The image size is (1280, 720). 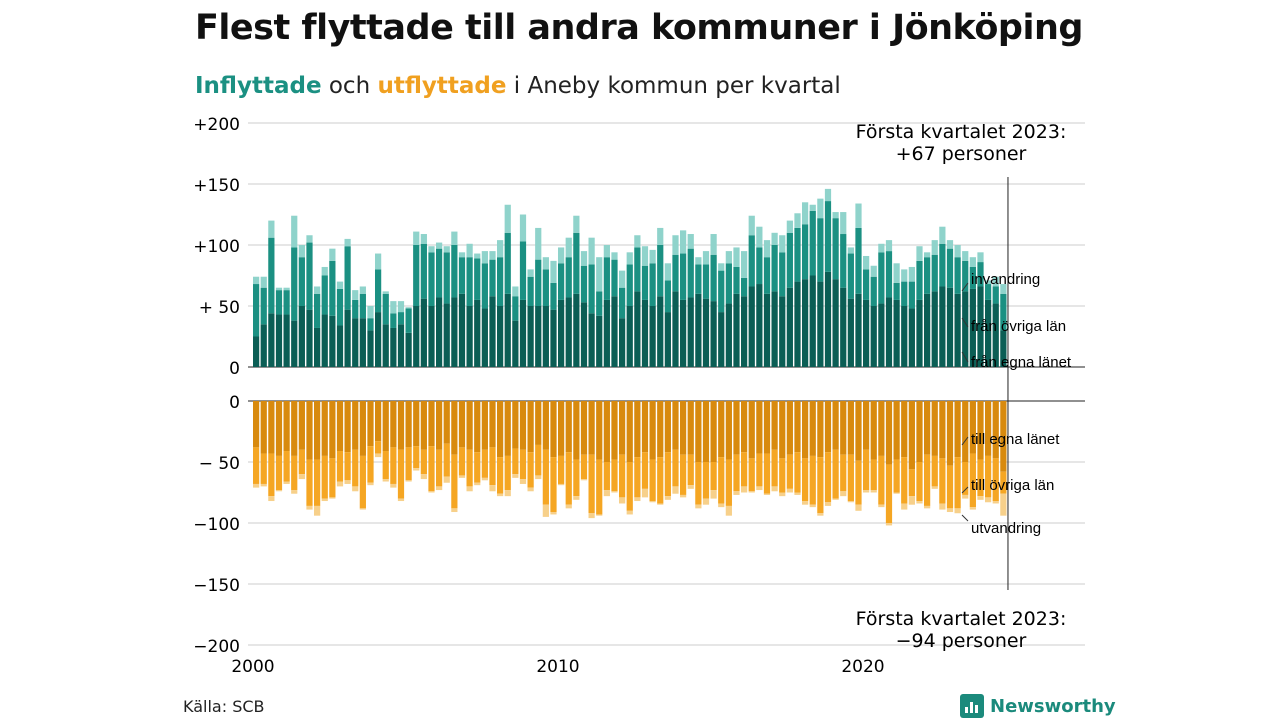 I want to click on subtitle-and-word: och, so click(x=349, y=86).